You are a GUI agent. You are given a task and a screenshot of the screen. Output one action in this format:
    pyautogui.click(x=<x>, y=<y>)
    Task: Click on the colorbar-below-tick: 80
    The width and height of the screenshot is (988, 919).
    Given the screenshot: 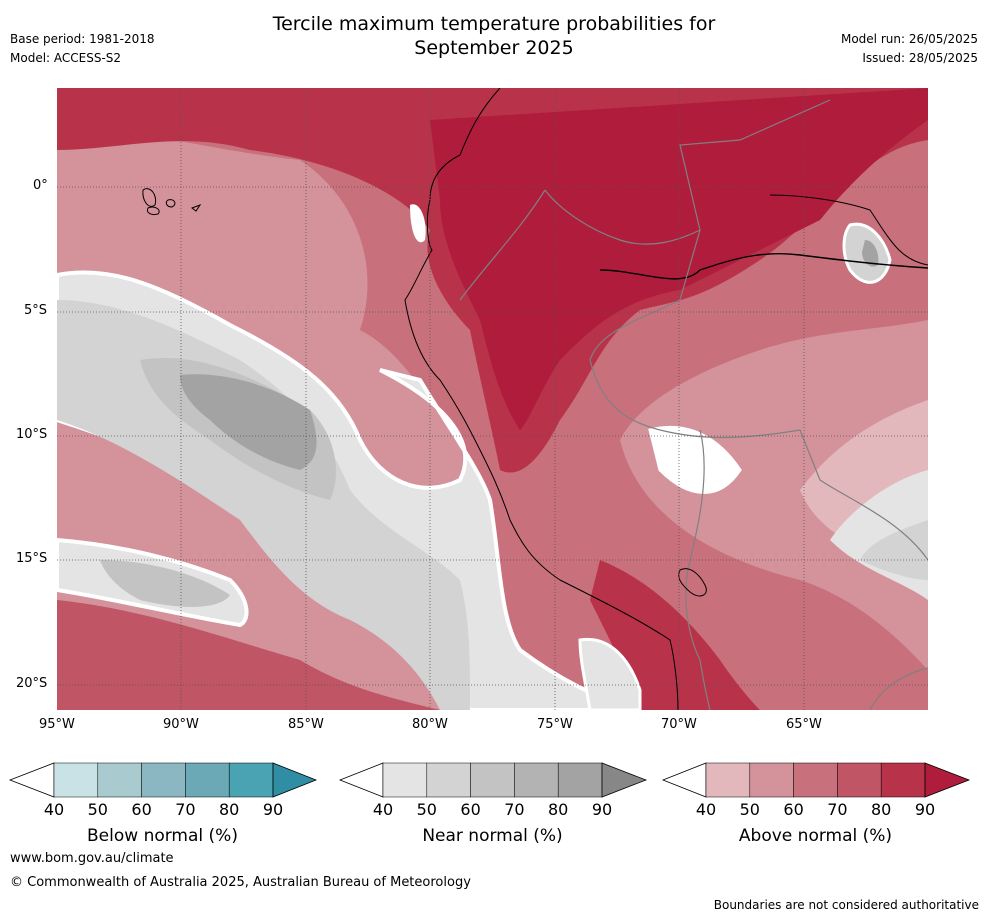 What is the action you would take?
    pyautogui.click(x=229, y=809)
    